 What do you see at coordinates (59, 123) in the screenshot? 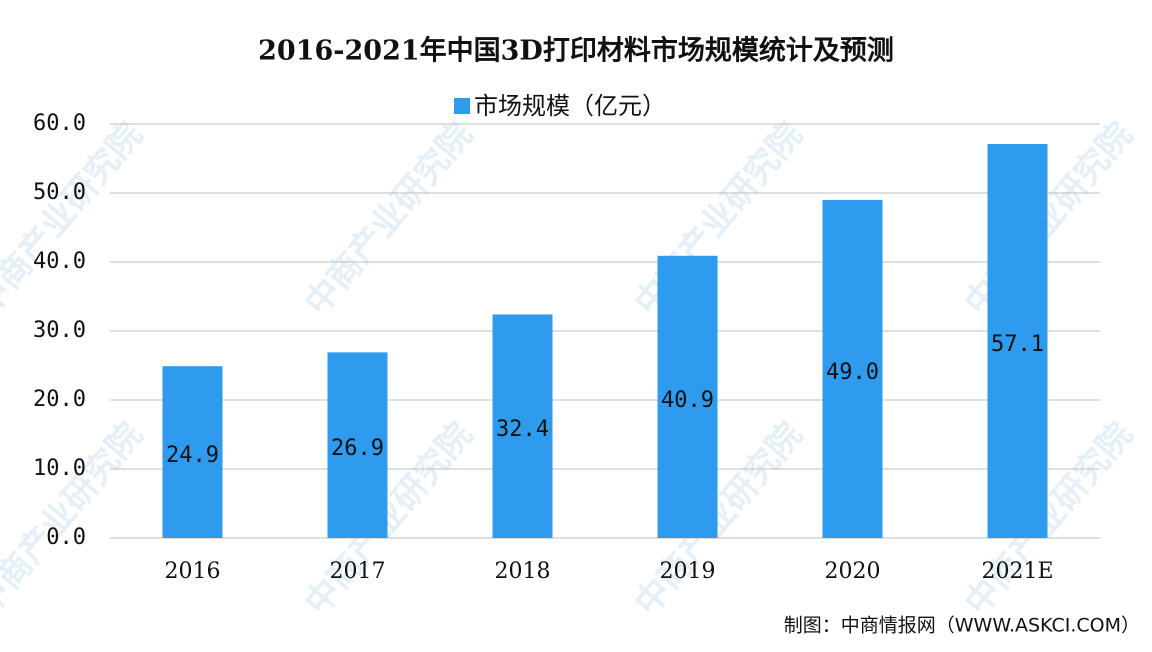
I see `y-tick-label: 60.0` at bounding box center [59, 123].